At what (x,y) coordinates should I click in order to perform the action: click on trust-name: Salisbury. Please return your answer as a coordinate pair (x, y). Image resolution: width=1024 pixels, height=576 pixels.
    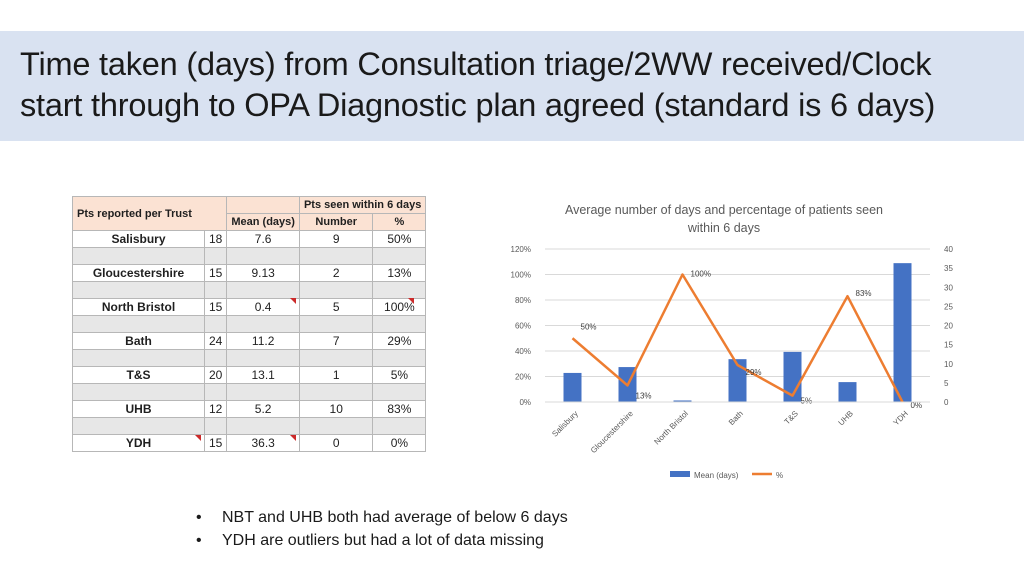
    Looking at the image, I should click on (138, 239).